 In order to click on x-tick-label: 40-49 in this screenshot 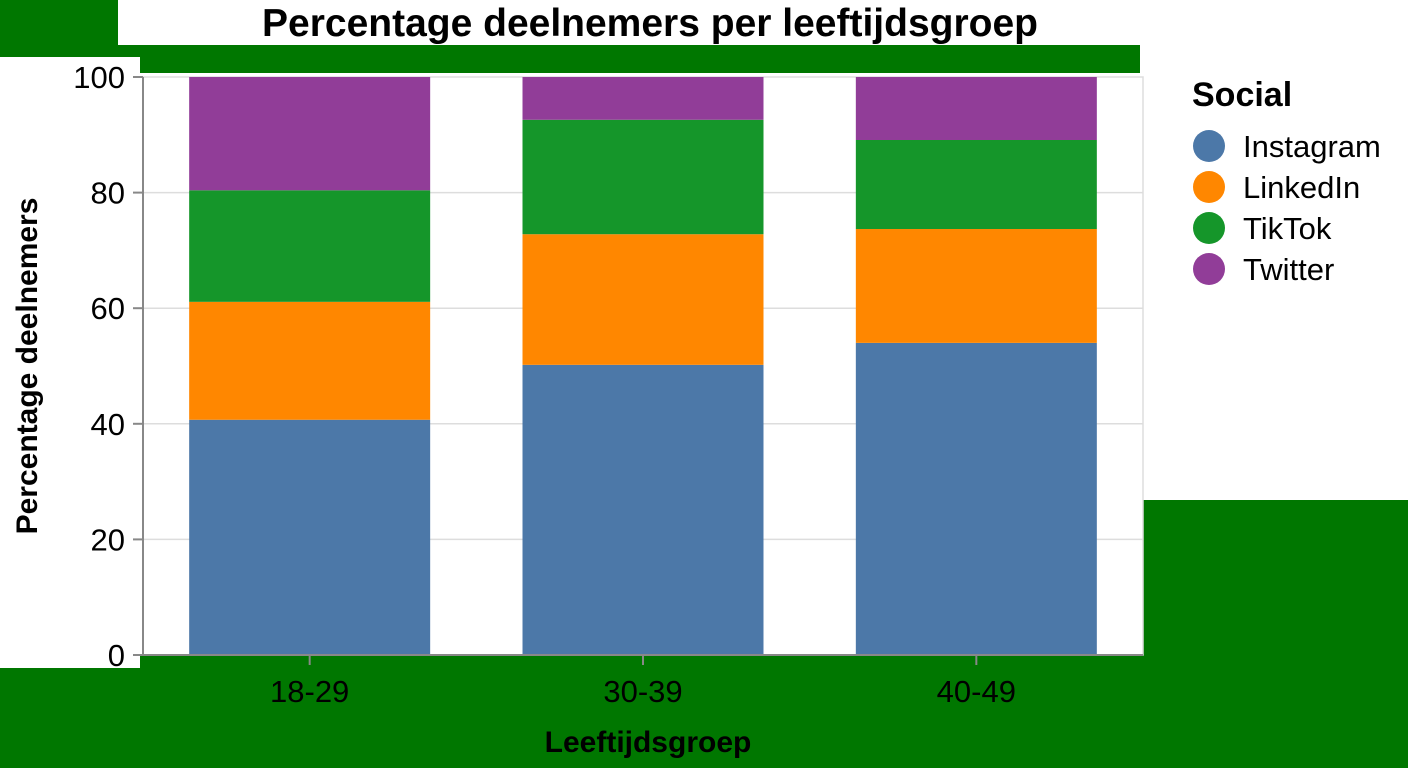, I will do `click(976, 691)`.